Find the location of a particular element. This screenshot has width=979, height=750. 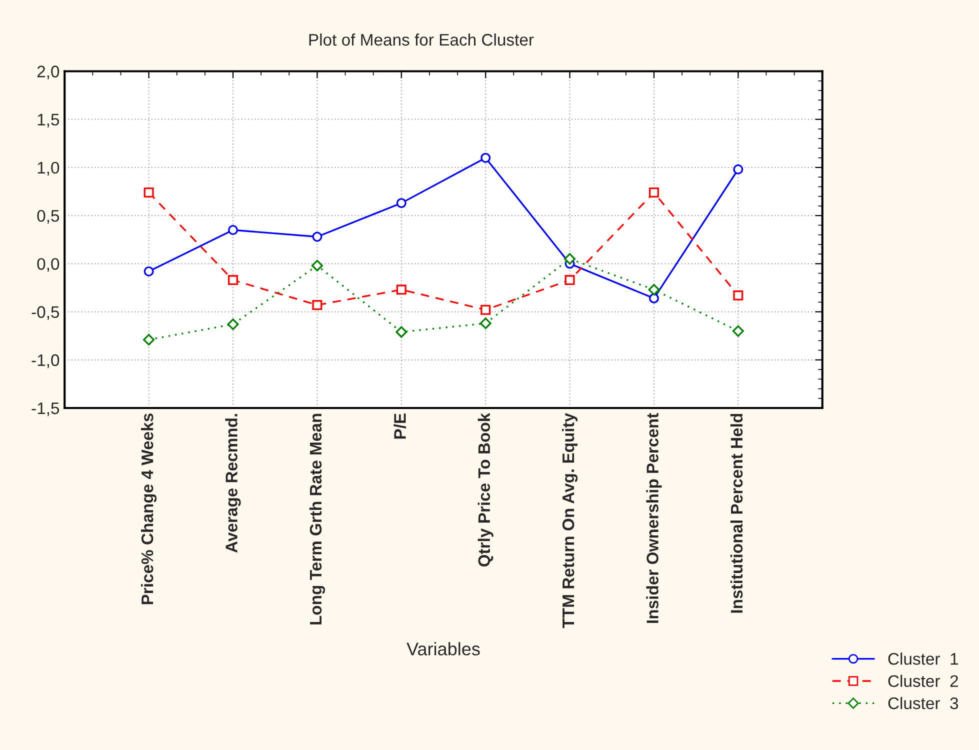

x-tick-label: TTM Return On Avg. Equity is located at coordinates (570, 520).